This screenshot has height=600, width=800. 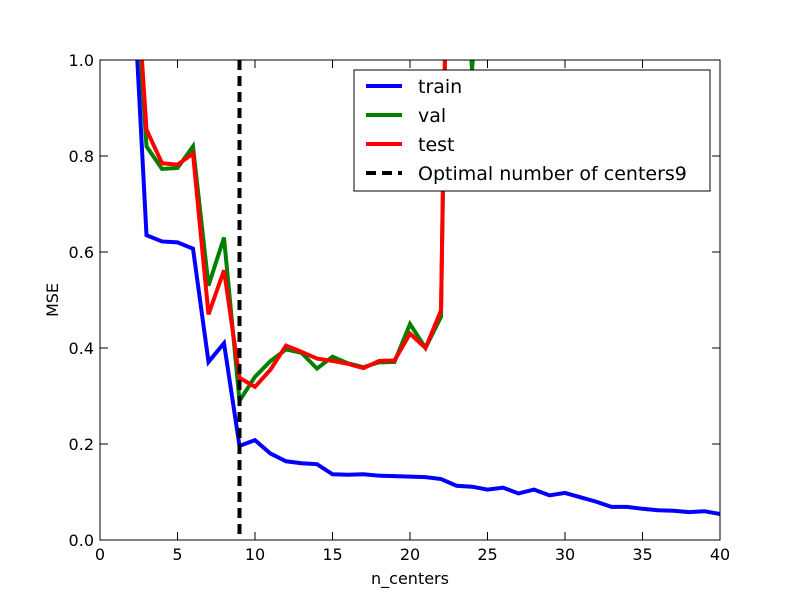 I want to click on legend-label: test, so click(x=436, y=145).